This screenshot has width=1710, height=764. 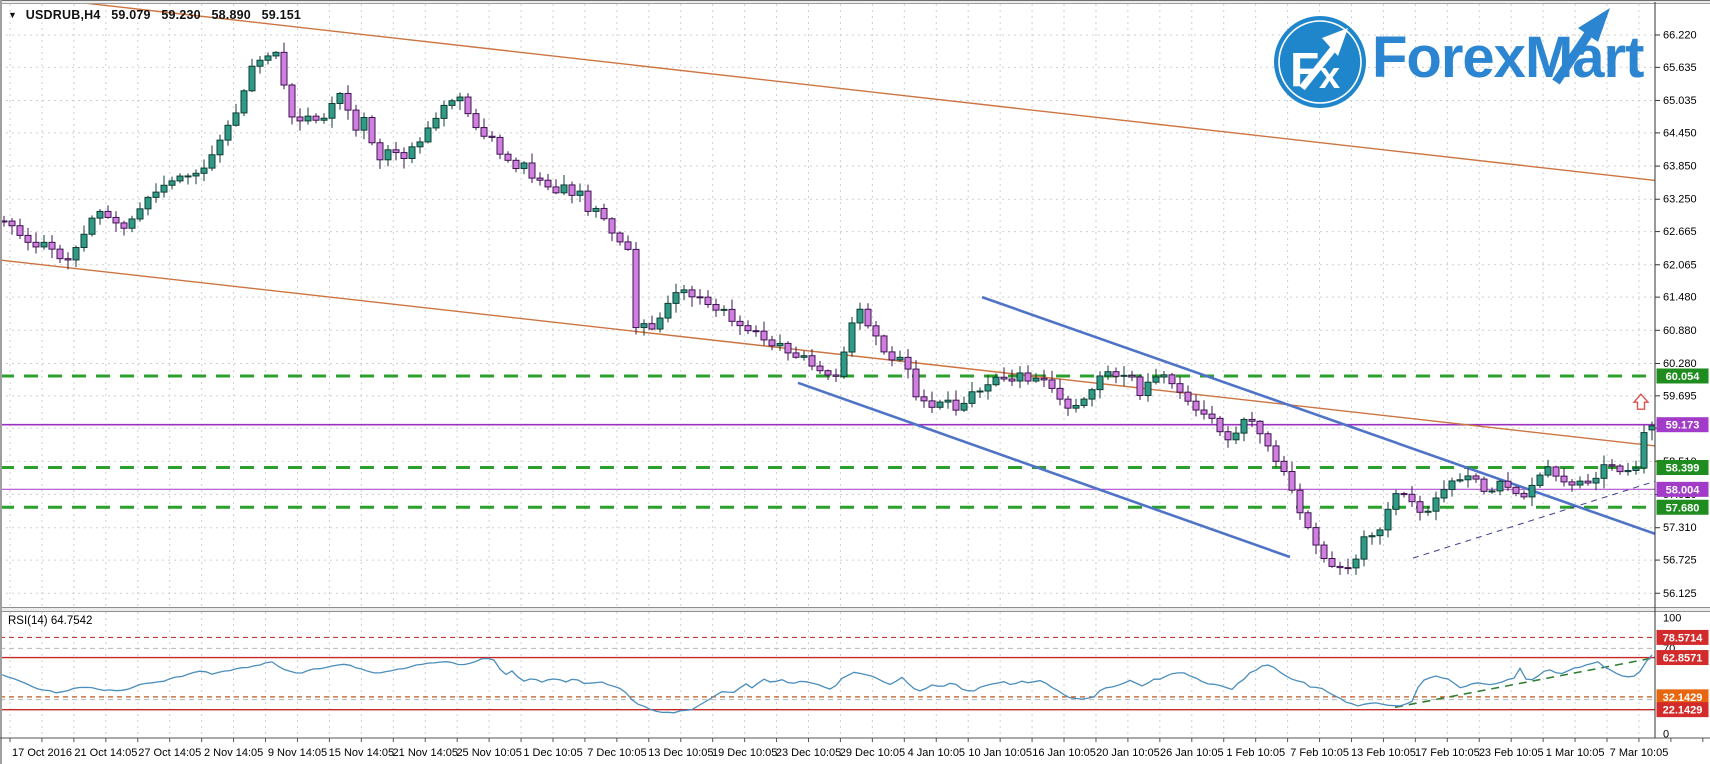 What do you see at coordinates (1666, 735) in the screenshot?
I see `svg-text: 0` at bounding box center [1666, 735].